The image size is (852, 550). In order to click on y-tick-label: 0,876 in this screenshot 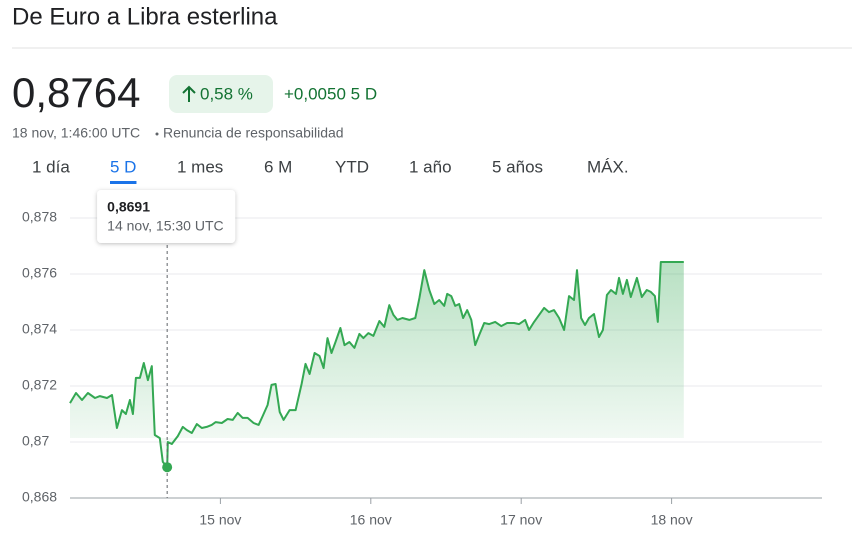, I will do `click(39, 273)`.